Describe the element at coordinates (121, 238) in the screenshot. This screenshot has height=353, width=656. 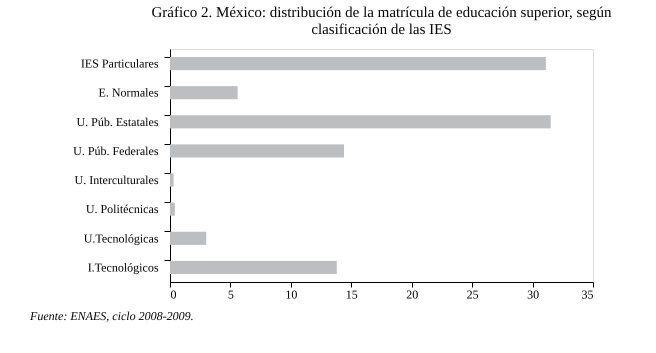
I see `y-tick-label: U.Tecnológicas` at that location.